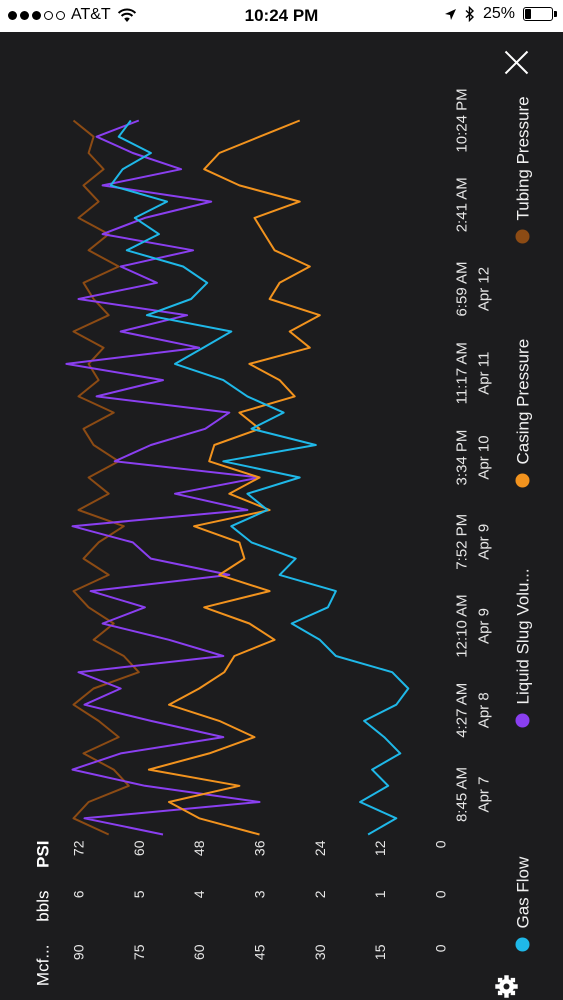  I want to click on x-tick-time: 2:41 AM, so click(461, 204).